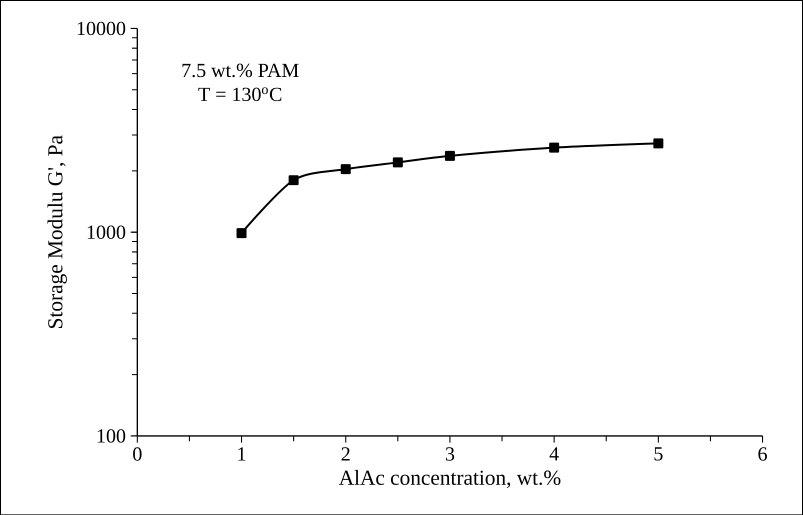  What do you see at coordinates (242, 453) in the screenshot?
I see `x-tick-label: 1` at bounding box center [242, 453].